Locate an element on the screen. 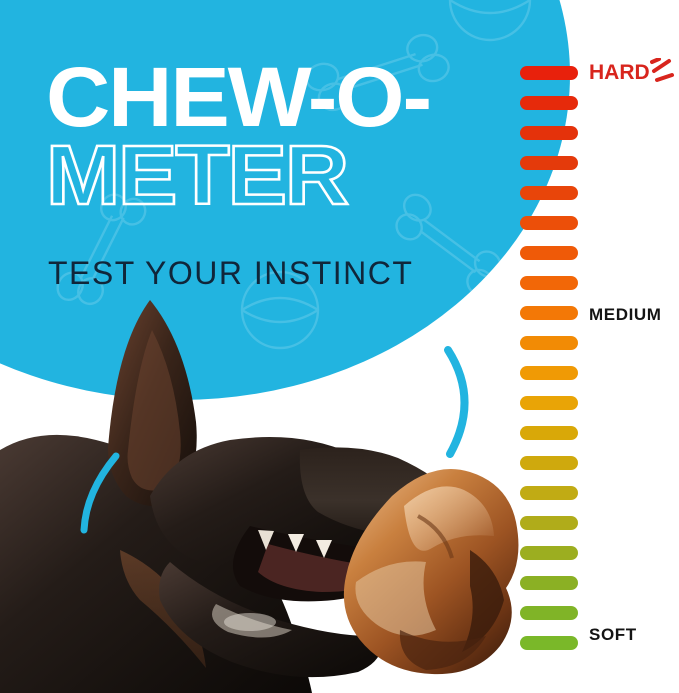  meter-label-medium: MEDIUM is located at coordinates (625, 314).